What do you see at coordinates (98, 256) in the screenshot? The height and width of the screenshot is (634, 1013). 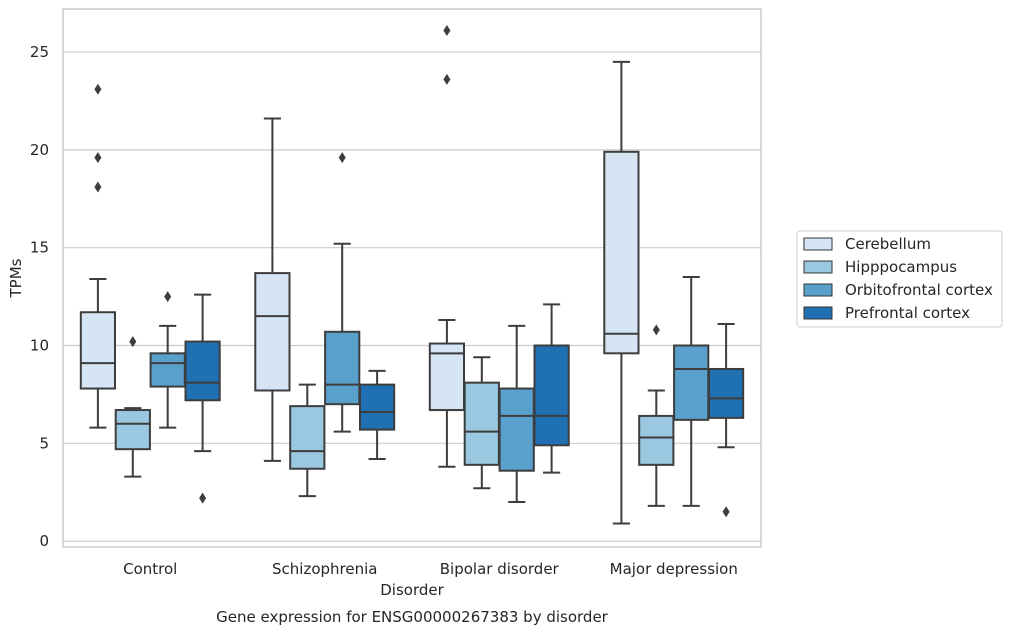 I see `box-group-cerebellum-control` at bounding box center [98, 256].